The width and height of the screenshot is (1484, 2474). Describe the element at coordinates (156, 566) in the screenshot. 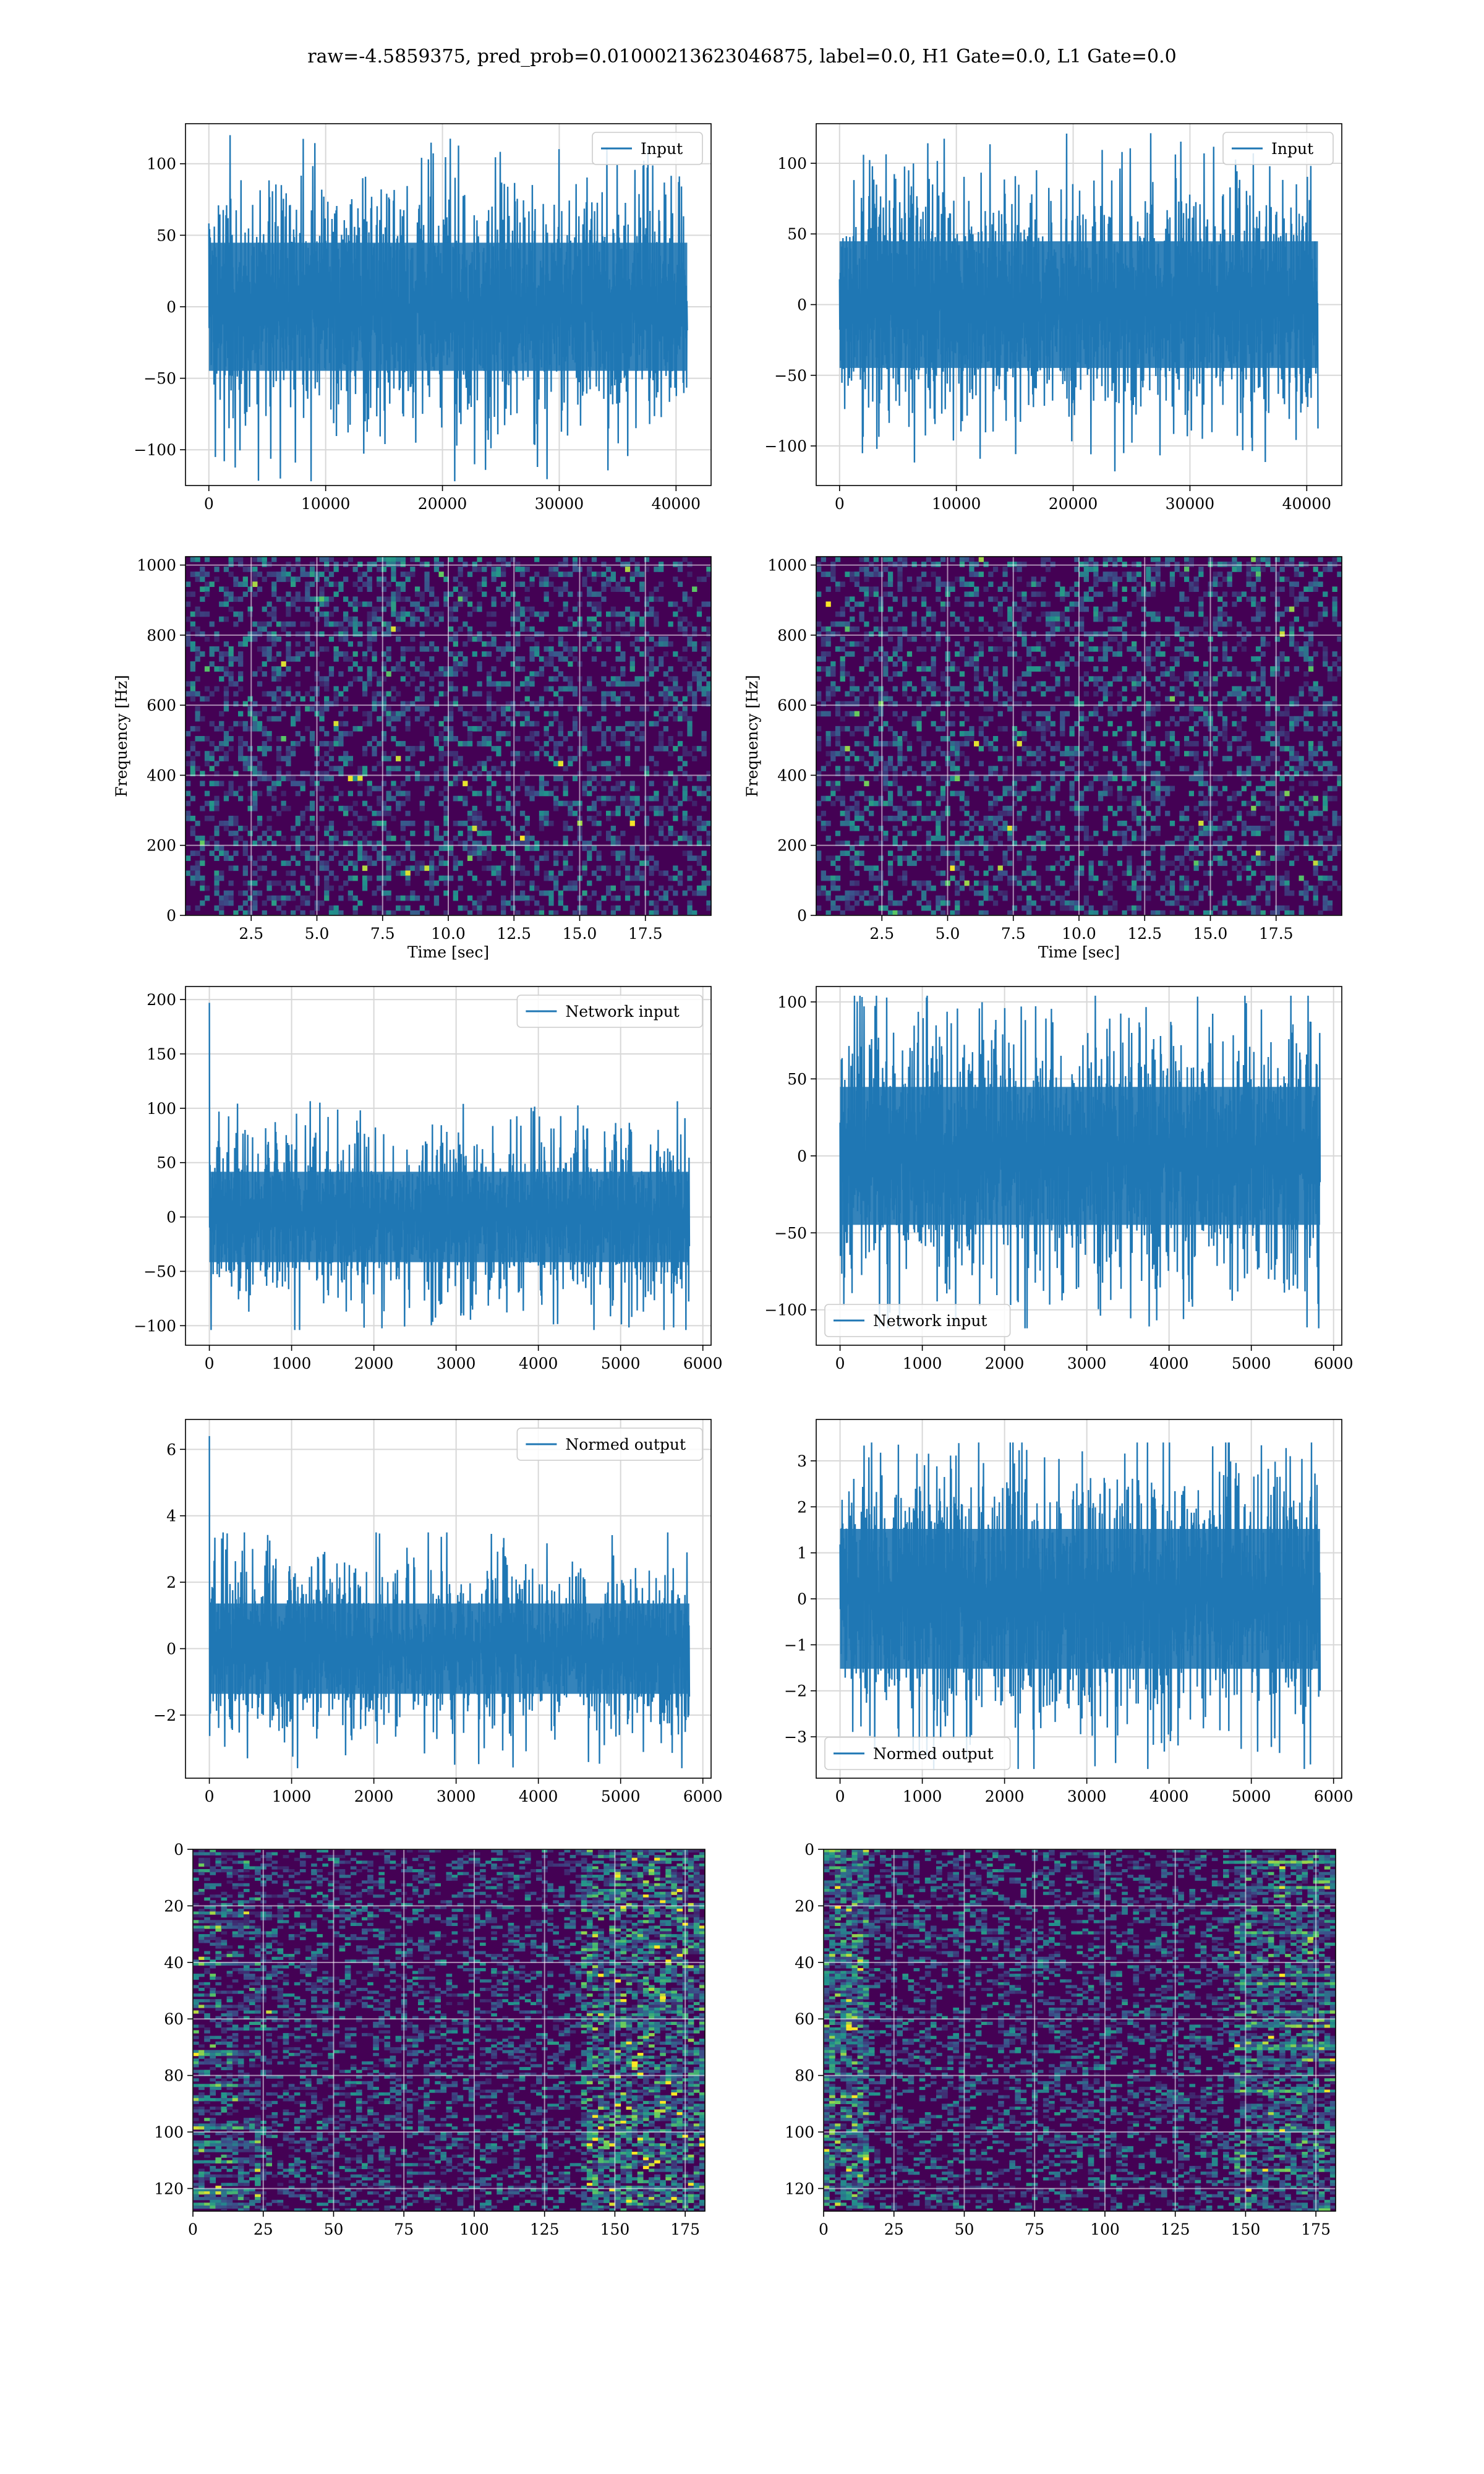

I see `y-tick-label: 1000` at that location.